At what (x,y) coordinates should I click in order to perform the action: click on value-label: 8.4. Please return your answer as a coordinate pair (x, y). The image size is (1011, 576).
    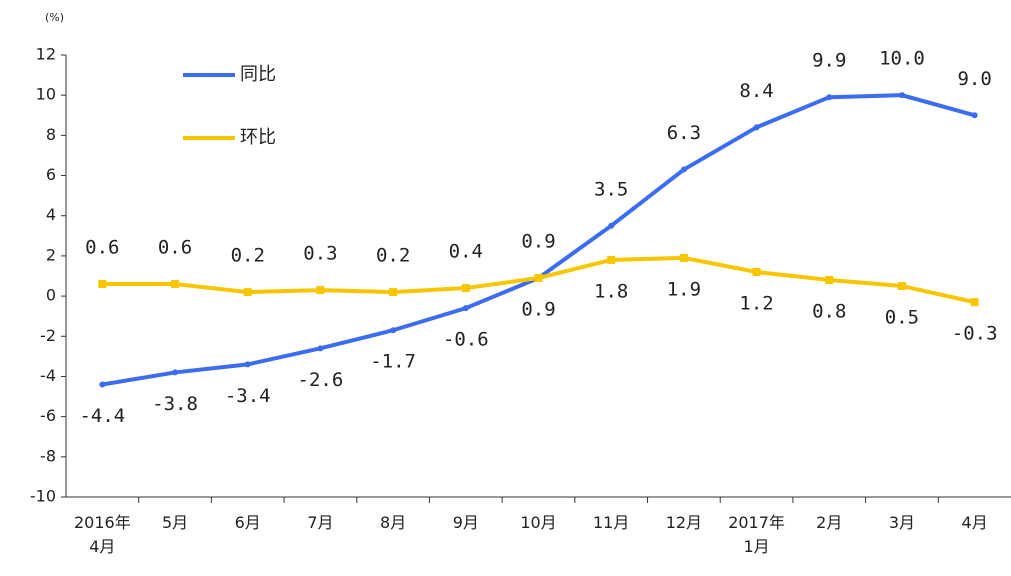
    Looking at the image, I should click on (756, 91).